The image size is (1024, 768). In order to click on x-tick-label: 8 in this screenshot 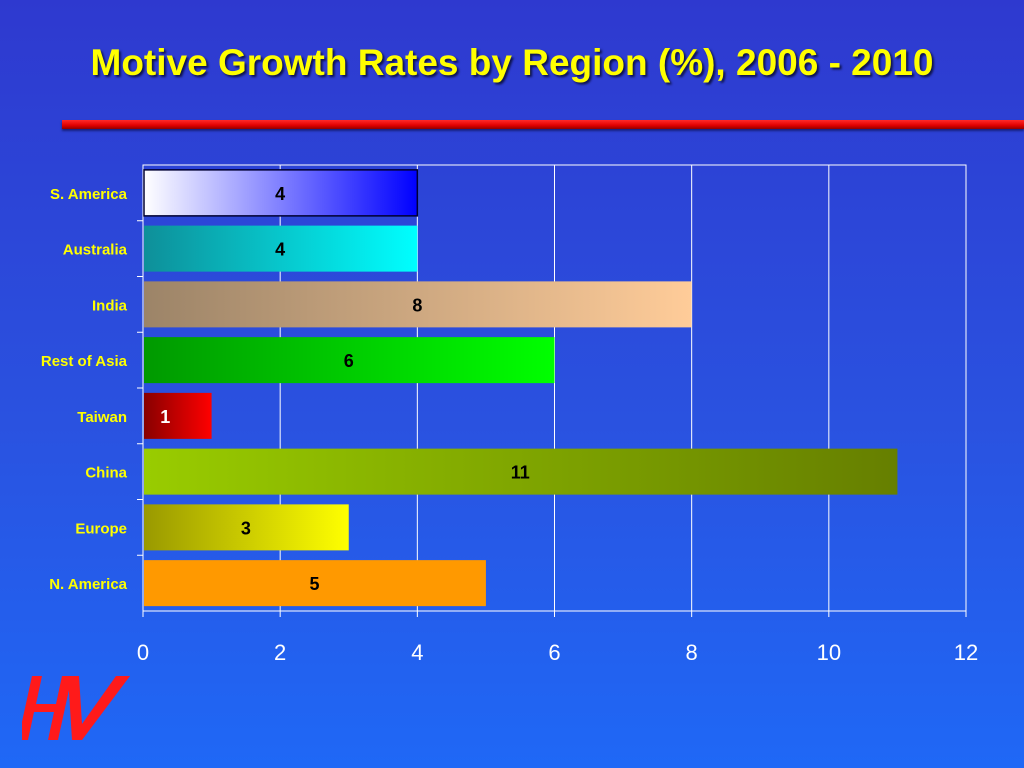, I will do `click(692, 652)`.